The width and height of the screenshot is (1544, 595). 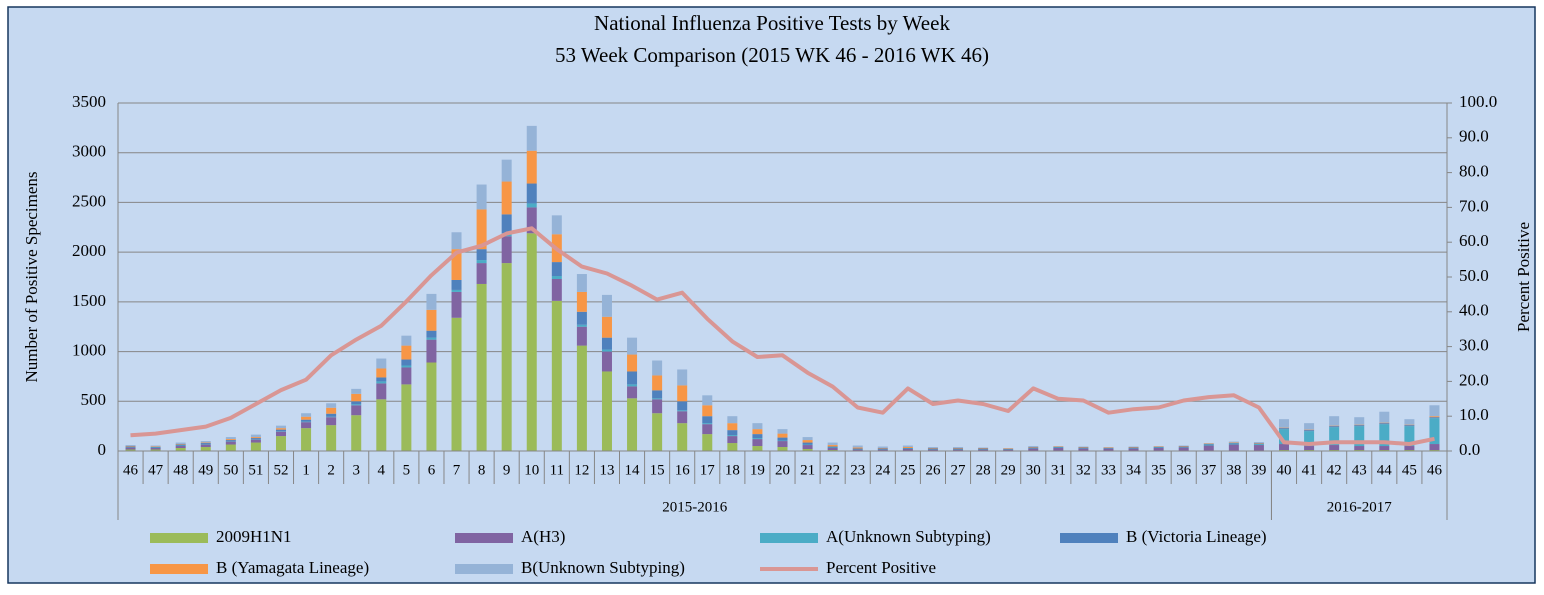 What do you see at coordinates (883, 470) in the screenshot?
I see `x-tick-label: 24` at bounding box center [883, 470].